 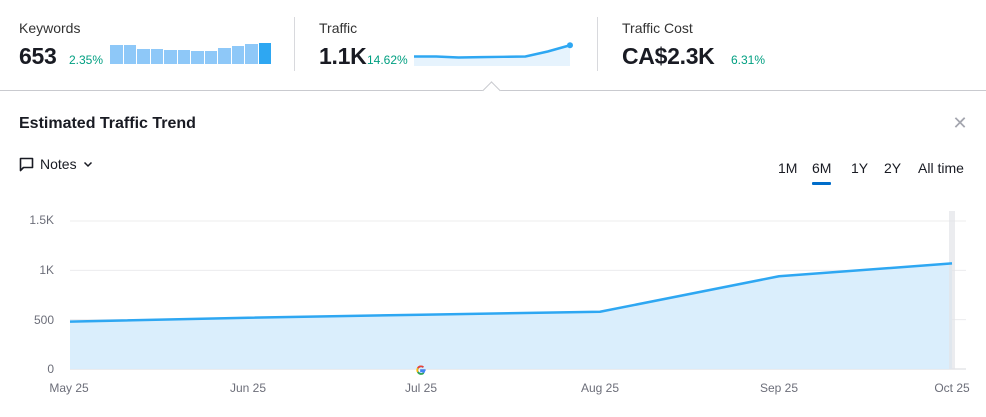 I want to click on metric-delta: 14.62%, so click(x=387, y=60).